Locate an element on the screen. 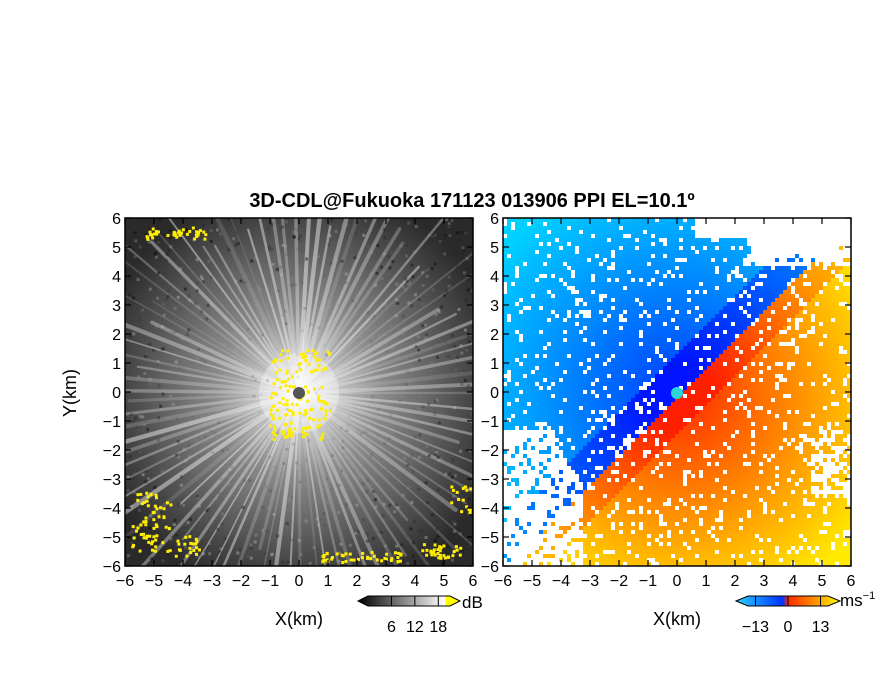  left-radar-site is located at coordinates (299, 393).